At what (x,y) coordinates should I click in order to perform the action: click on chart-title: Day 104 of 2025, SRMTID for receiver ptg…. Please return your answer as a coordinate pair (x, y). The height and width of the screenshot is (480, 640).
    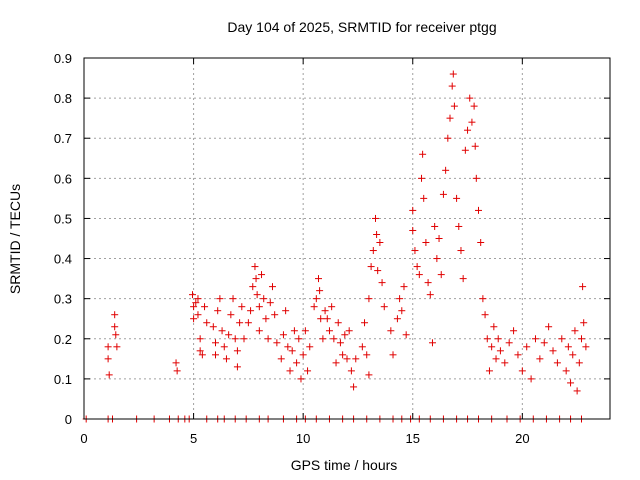
    Looking at the image, I should click on (361, 27).